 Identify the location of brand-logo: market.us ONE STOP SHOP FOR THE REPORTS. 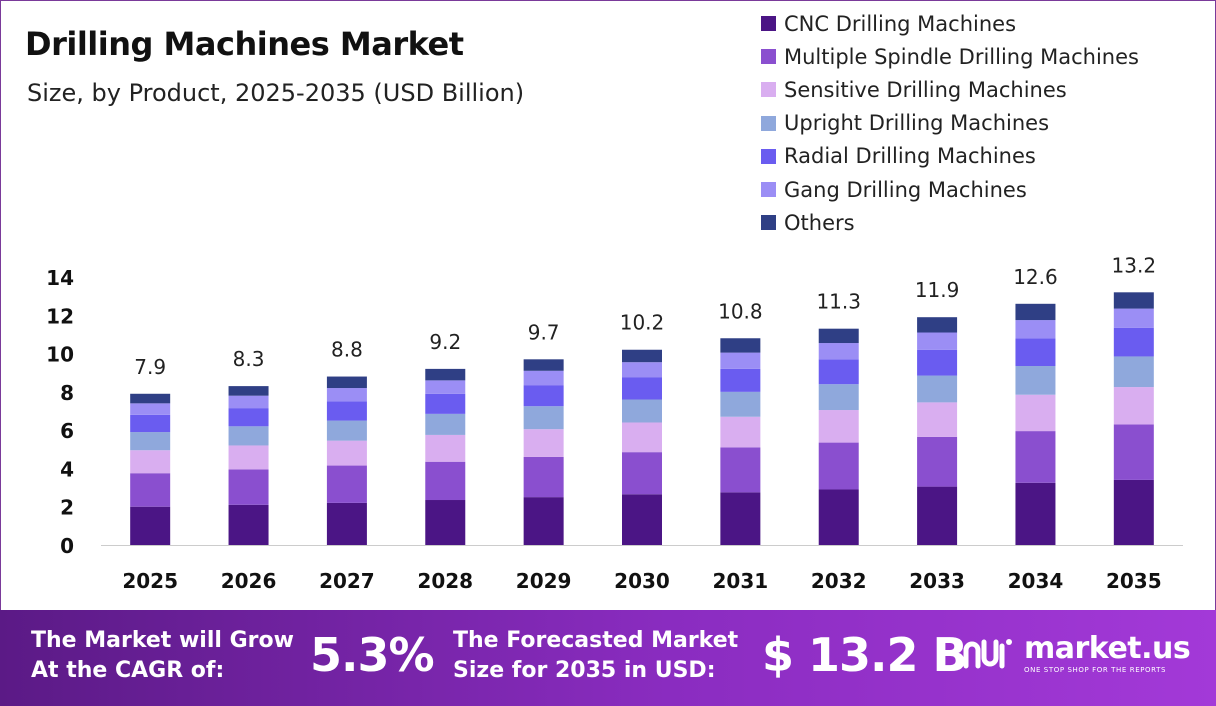
(1076, 652).